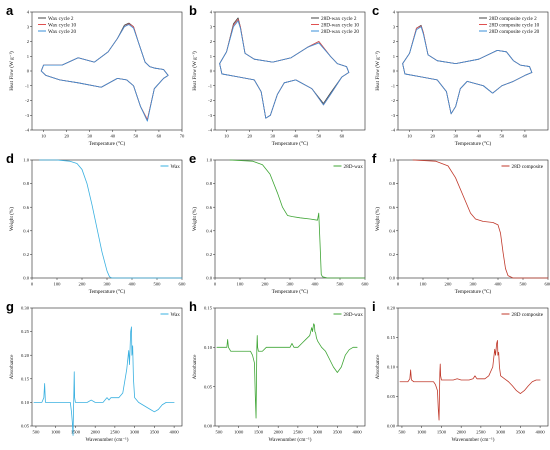 This screenshot has width=550, height=450. Describe the element at coordinates (112, 136) in the screenshot. I see `x-tick-label: 40` at that location.